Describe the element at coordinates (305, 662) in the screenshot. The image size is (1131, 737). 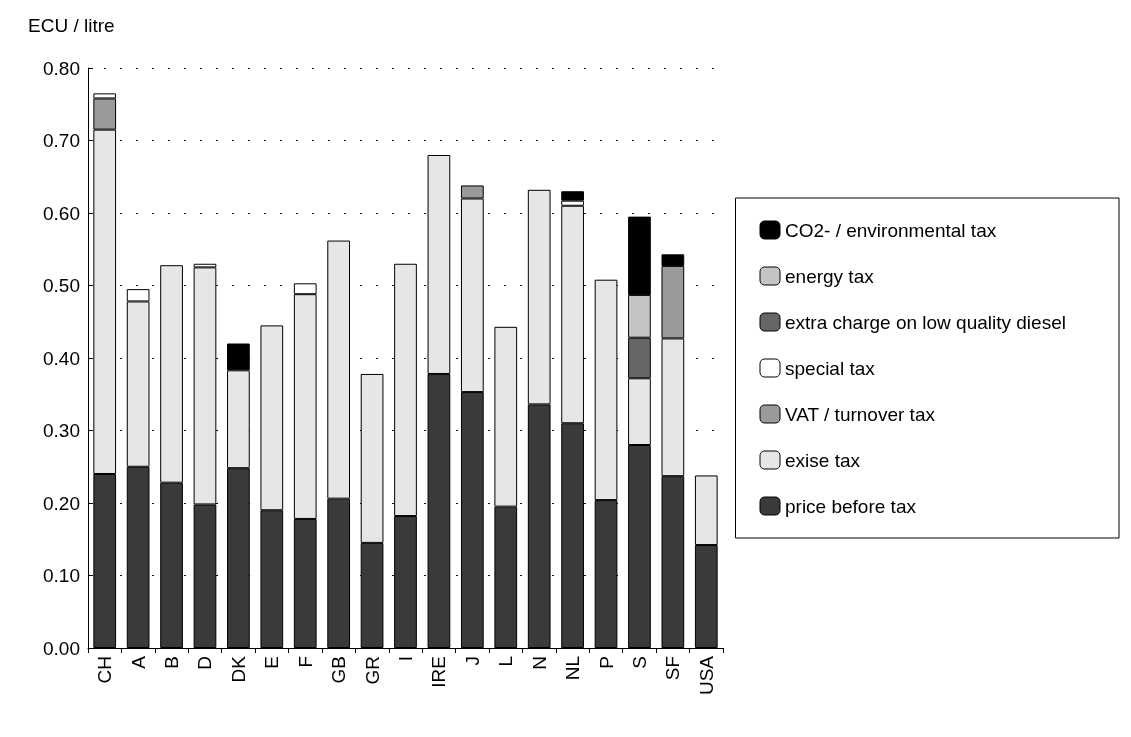
I see `x-tick-label: F` at that location.